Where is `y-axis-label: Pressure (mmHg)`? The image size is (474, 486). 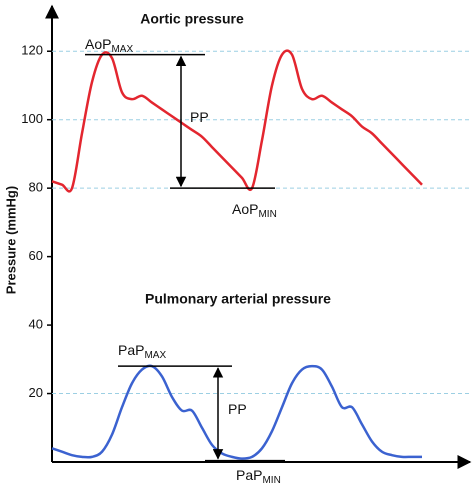 y-axis-label: Pressure (mmHg) is located at coordinates (10, 240).